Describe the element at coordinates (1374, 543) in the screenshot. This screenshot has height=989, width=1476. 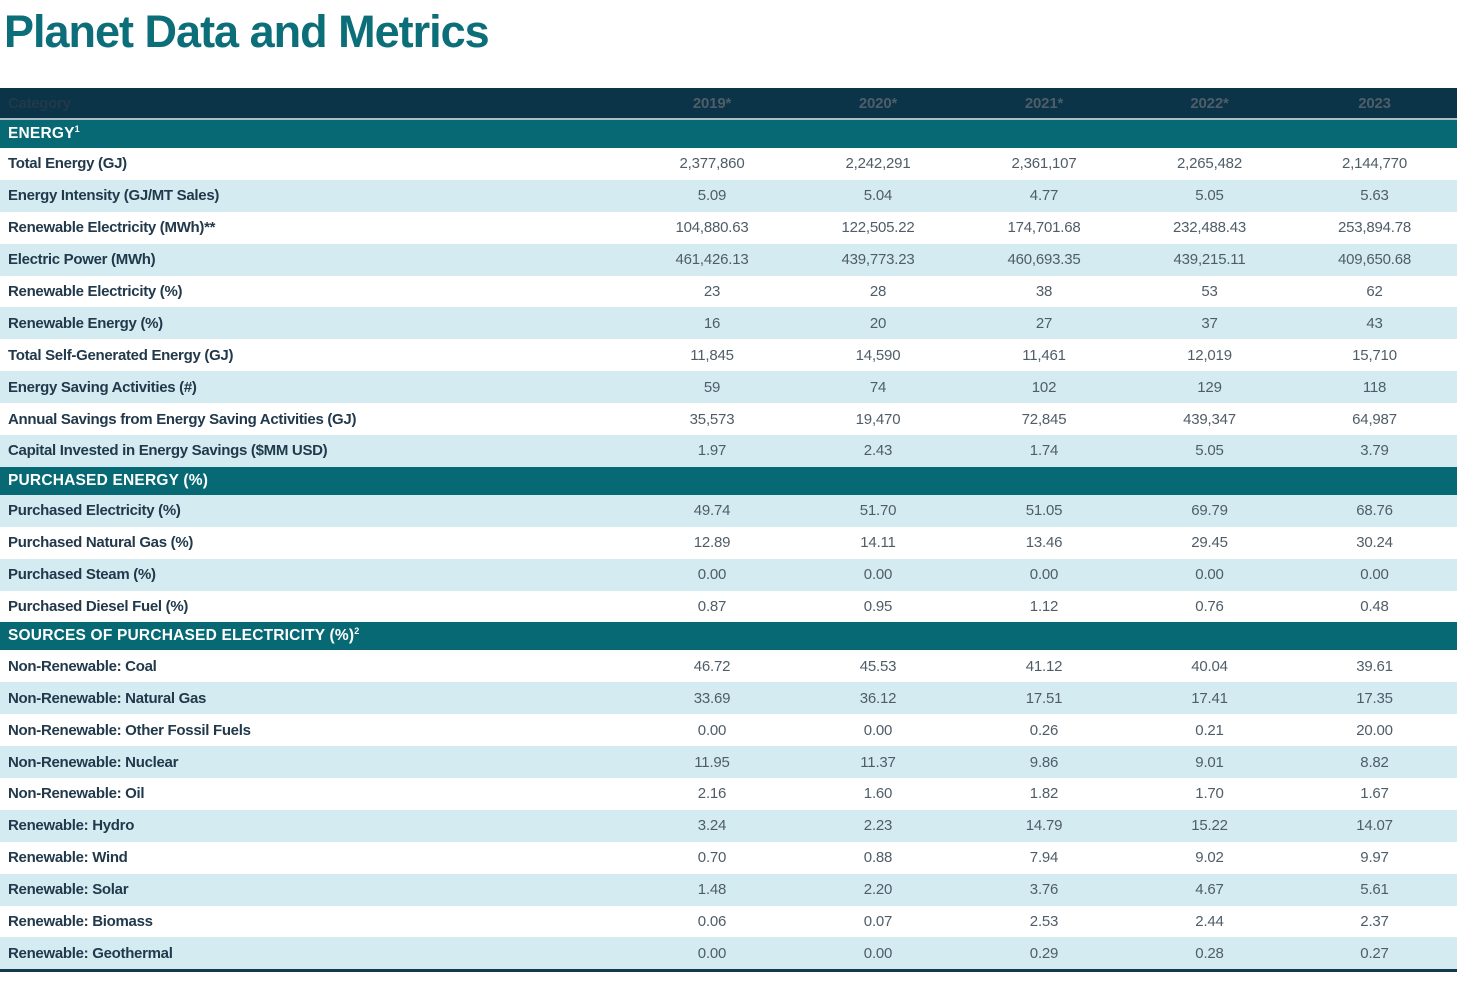
I see `row-value: 30.24` at that location.